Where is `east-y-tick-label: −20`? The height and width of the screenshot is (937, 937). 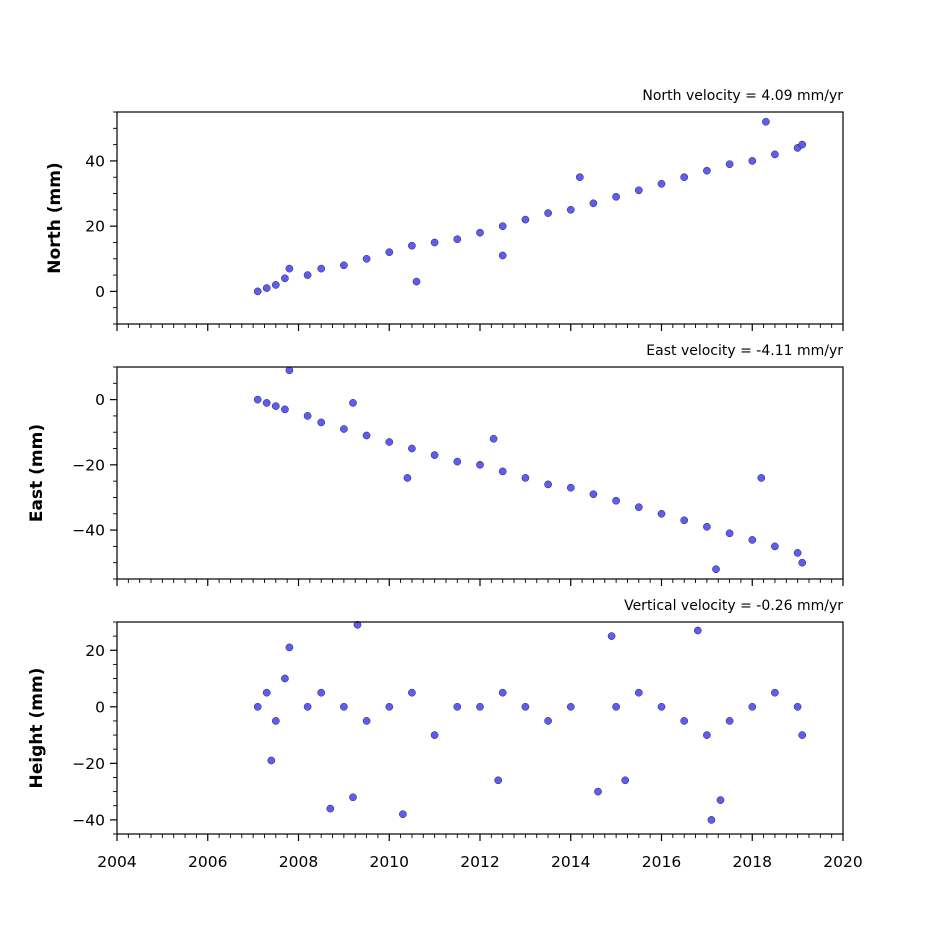
east-y-tick-label: −20 is located at coordinates (88, 465).